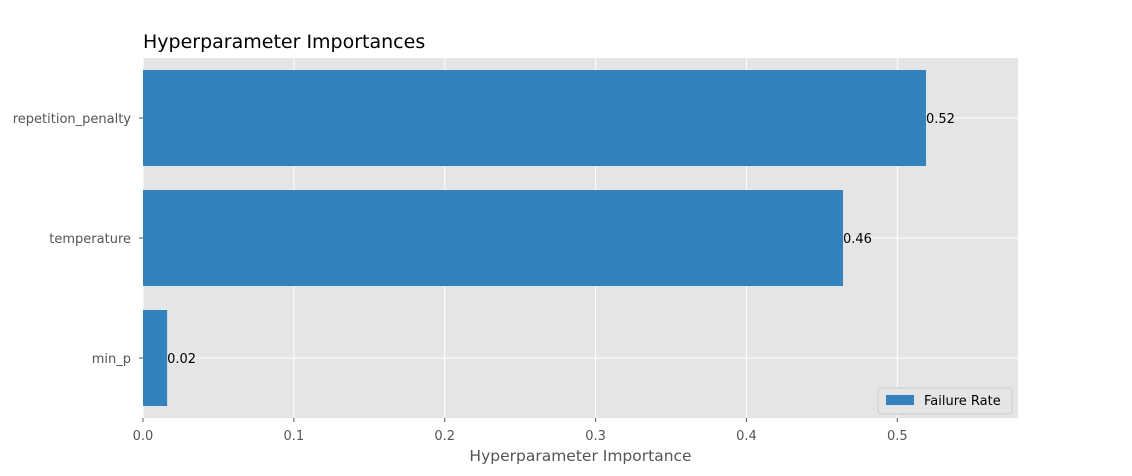  I want to click on chart-title: Hyperparameter Importances, so click(284, 42).